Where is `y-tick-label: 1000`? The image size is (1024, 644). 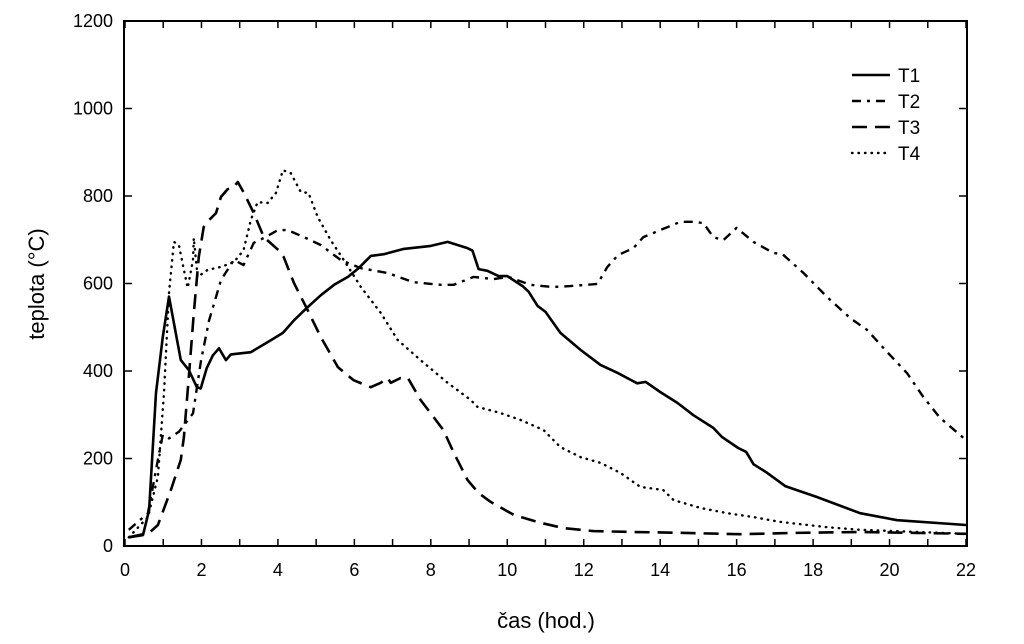
y-tick-label: 1000 is located at coordinates (93, 109).